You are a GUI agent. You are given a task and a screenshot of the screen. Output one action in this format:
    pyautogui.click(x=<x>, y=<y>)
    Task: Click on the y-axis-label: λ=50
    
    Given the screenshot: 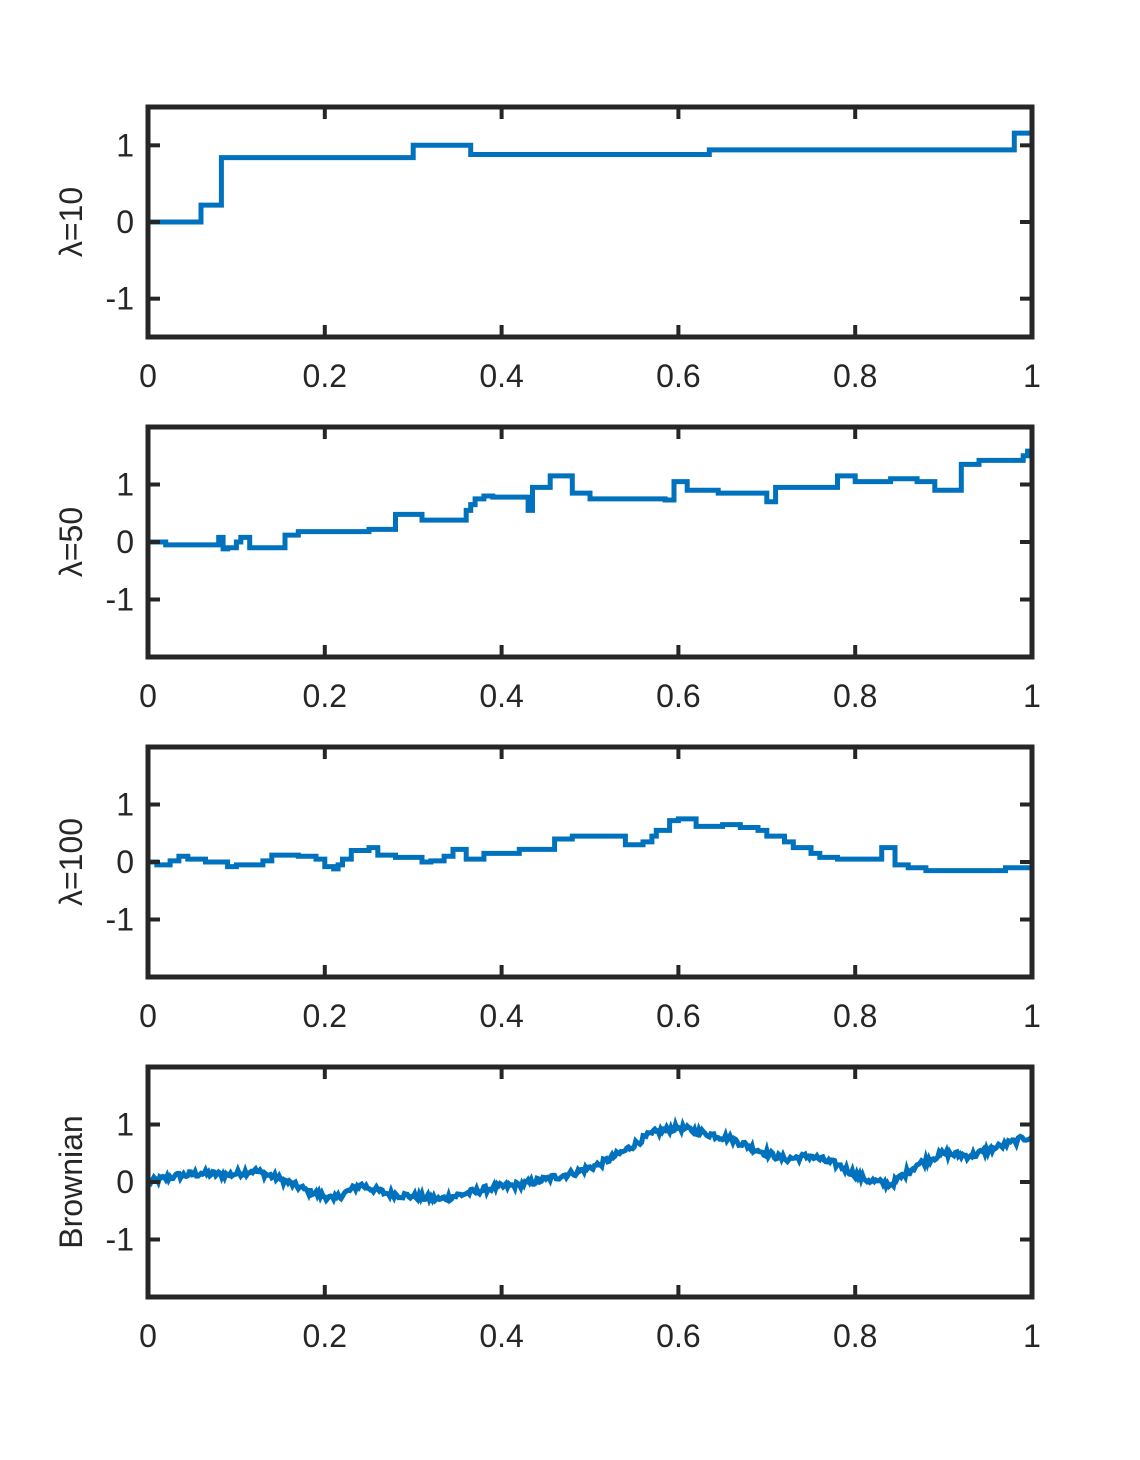 What is the action you would take?
    pyautogui.click(x=71, y=542)
    